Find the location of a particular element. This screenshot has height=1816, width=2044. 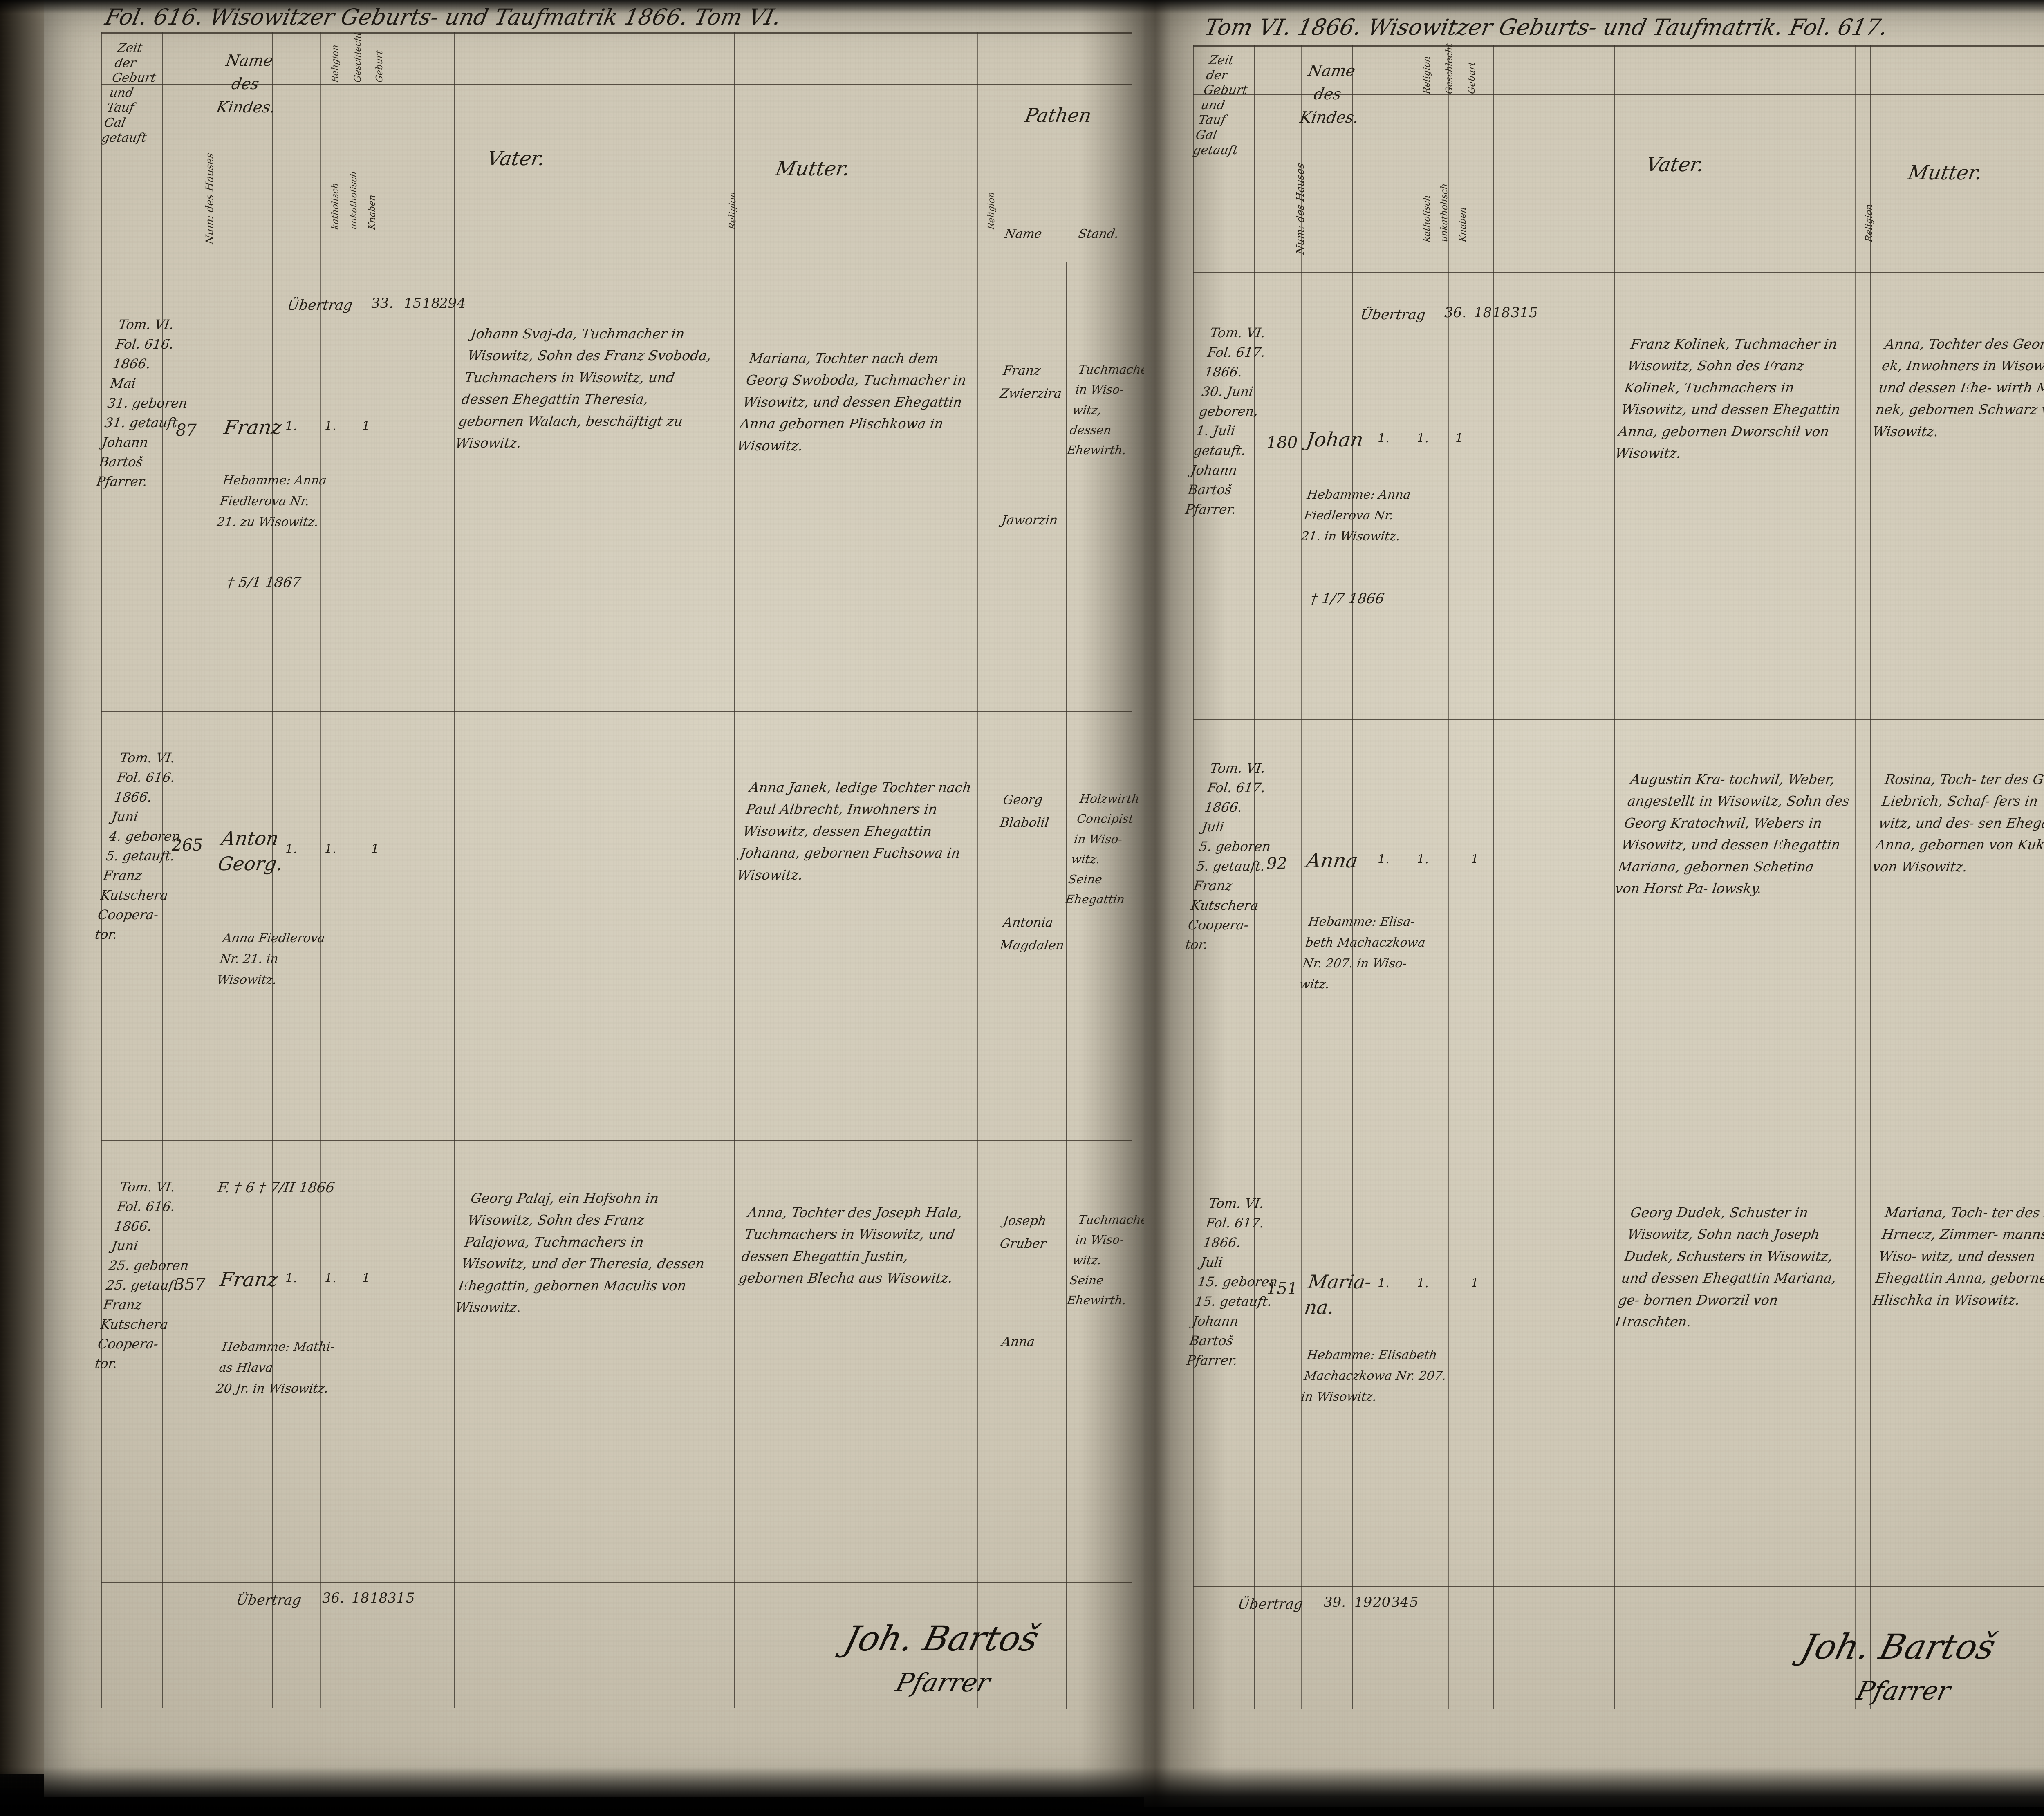

left-childname-col-rule is located at coordinates (272, 870).